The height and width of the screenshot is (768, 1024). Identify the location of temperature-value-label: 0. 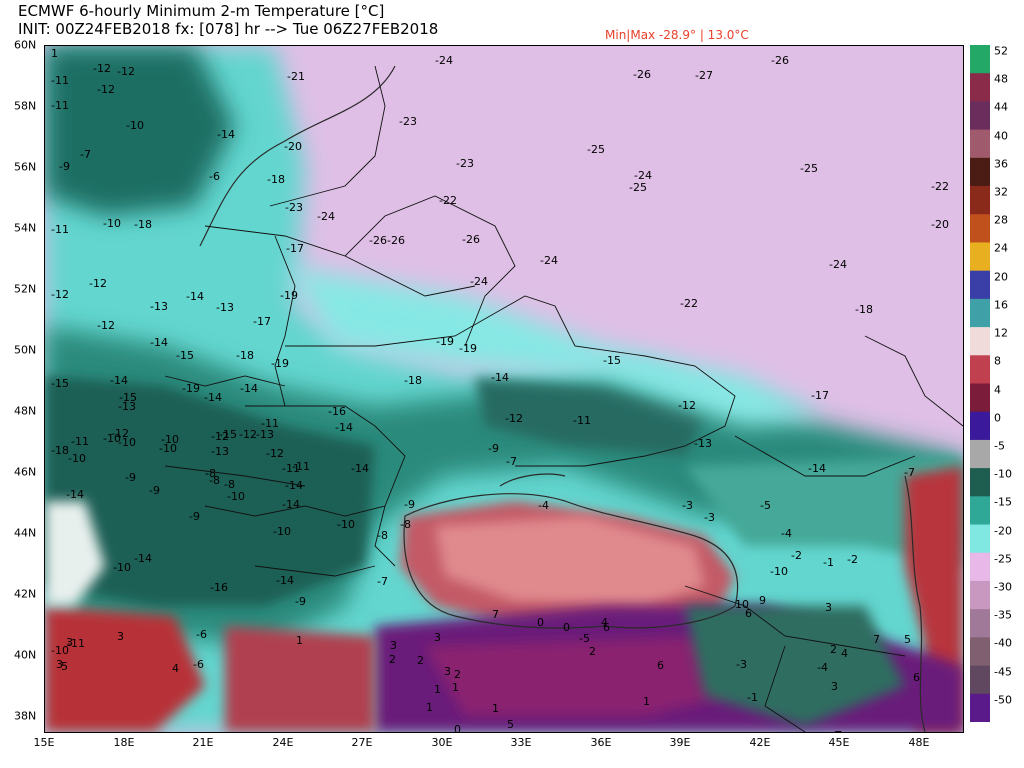
(457, 728).